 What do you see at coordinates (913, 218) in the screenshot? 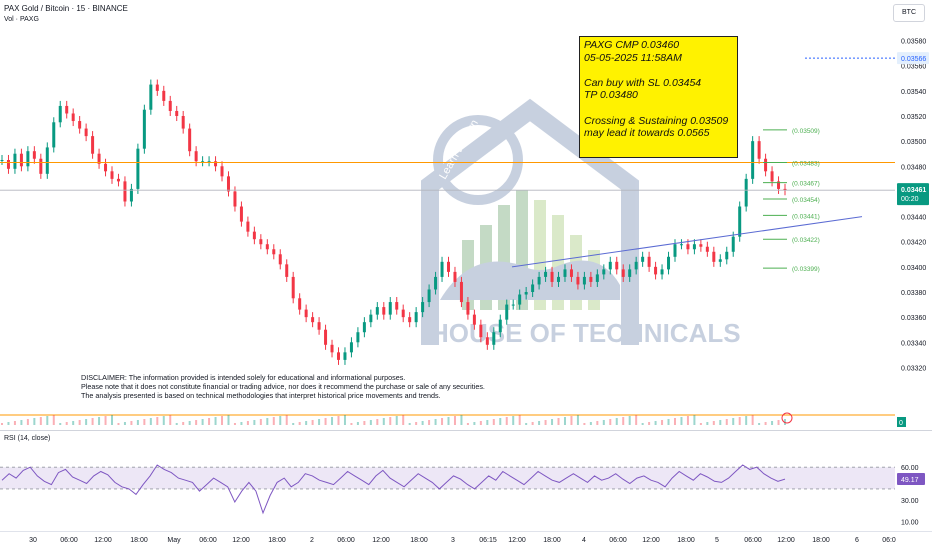
I see `price-tick-label: 0.03440` at bounding box center [913, 218].